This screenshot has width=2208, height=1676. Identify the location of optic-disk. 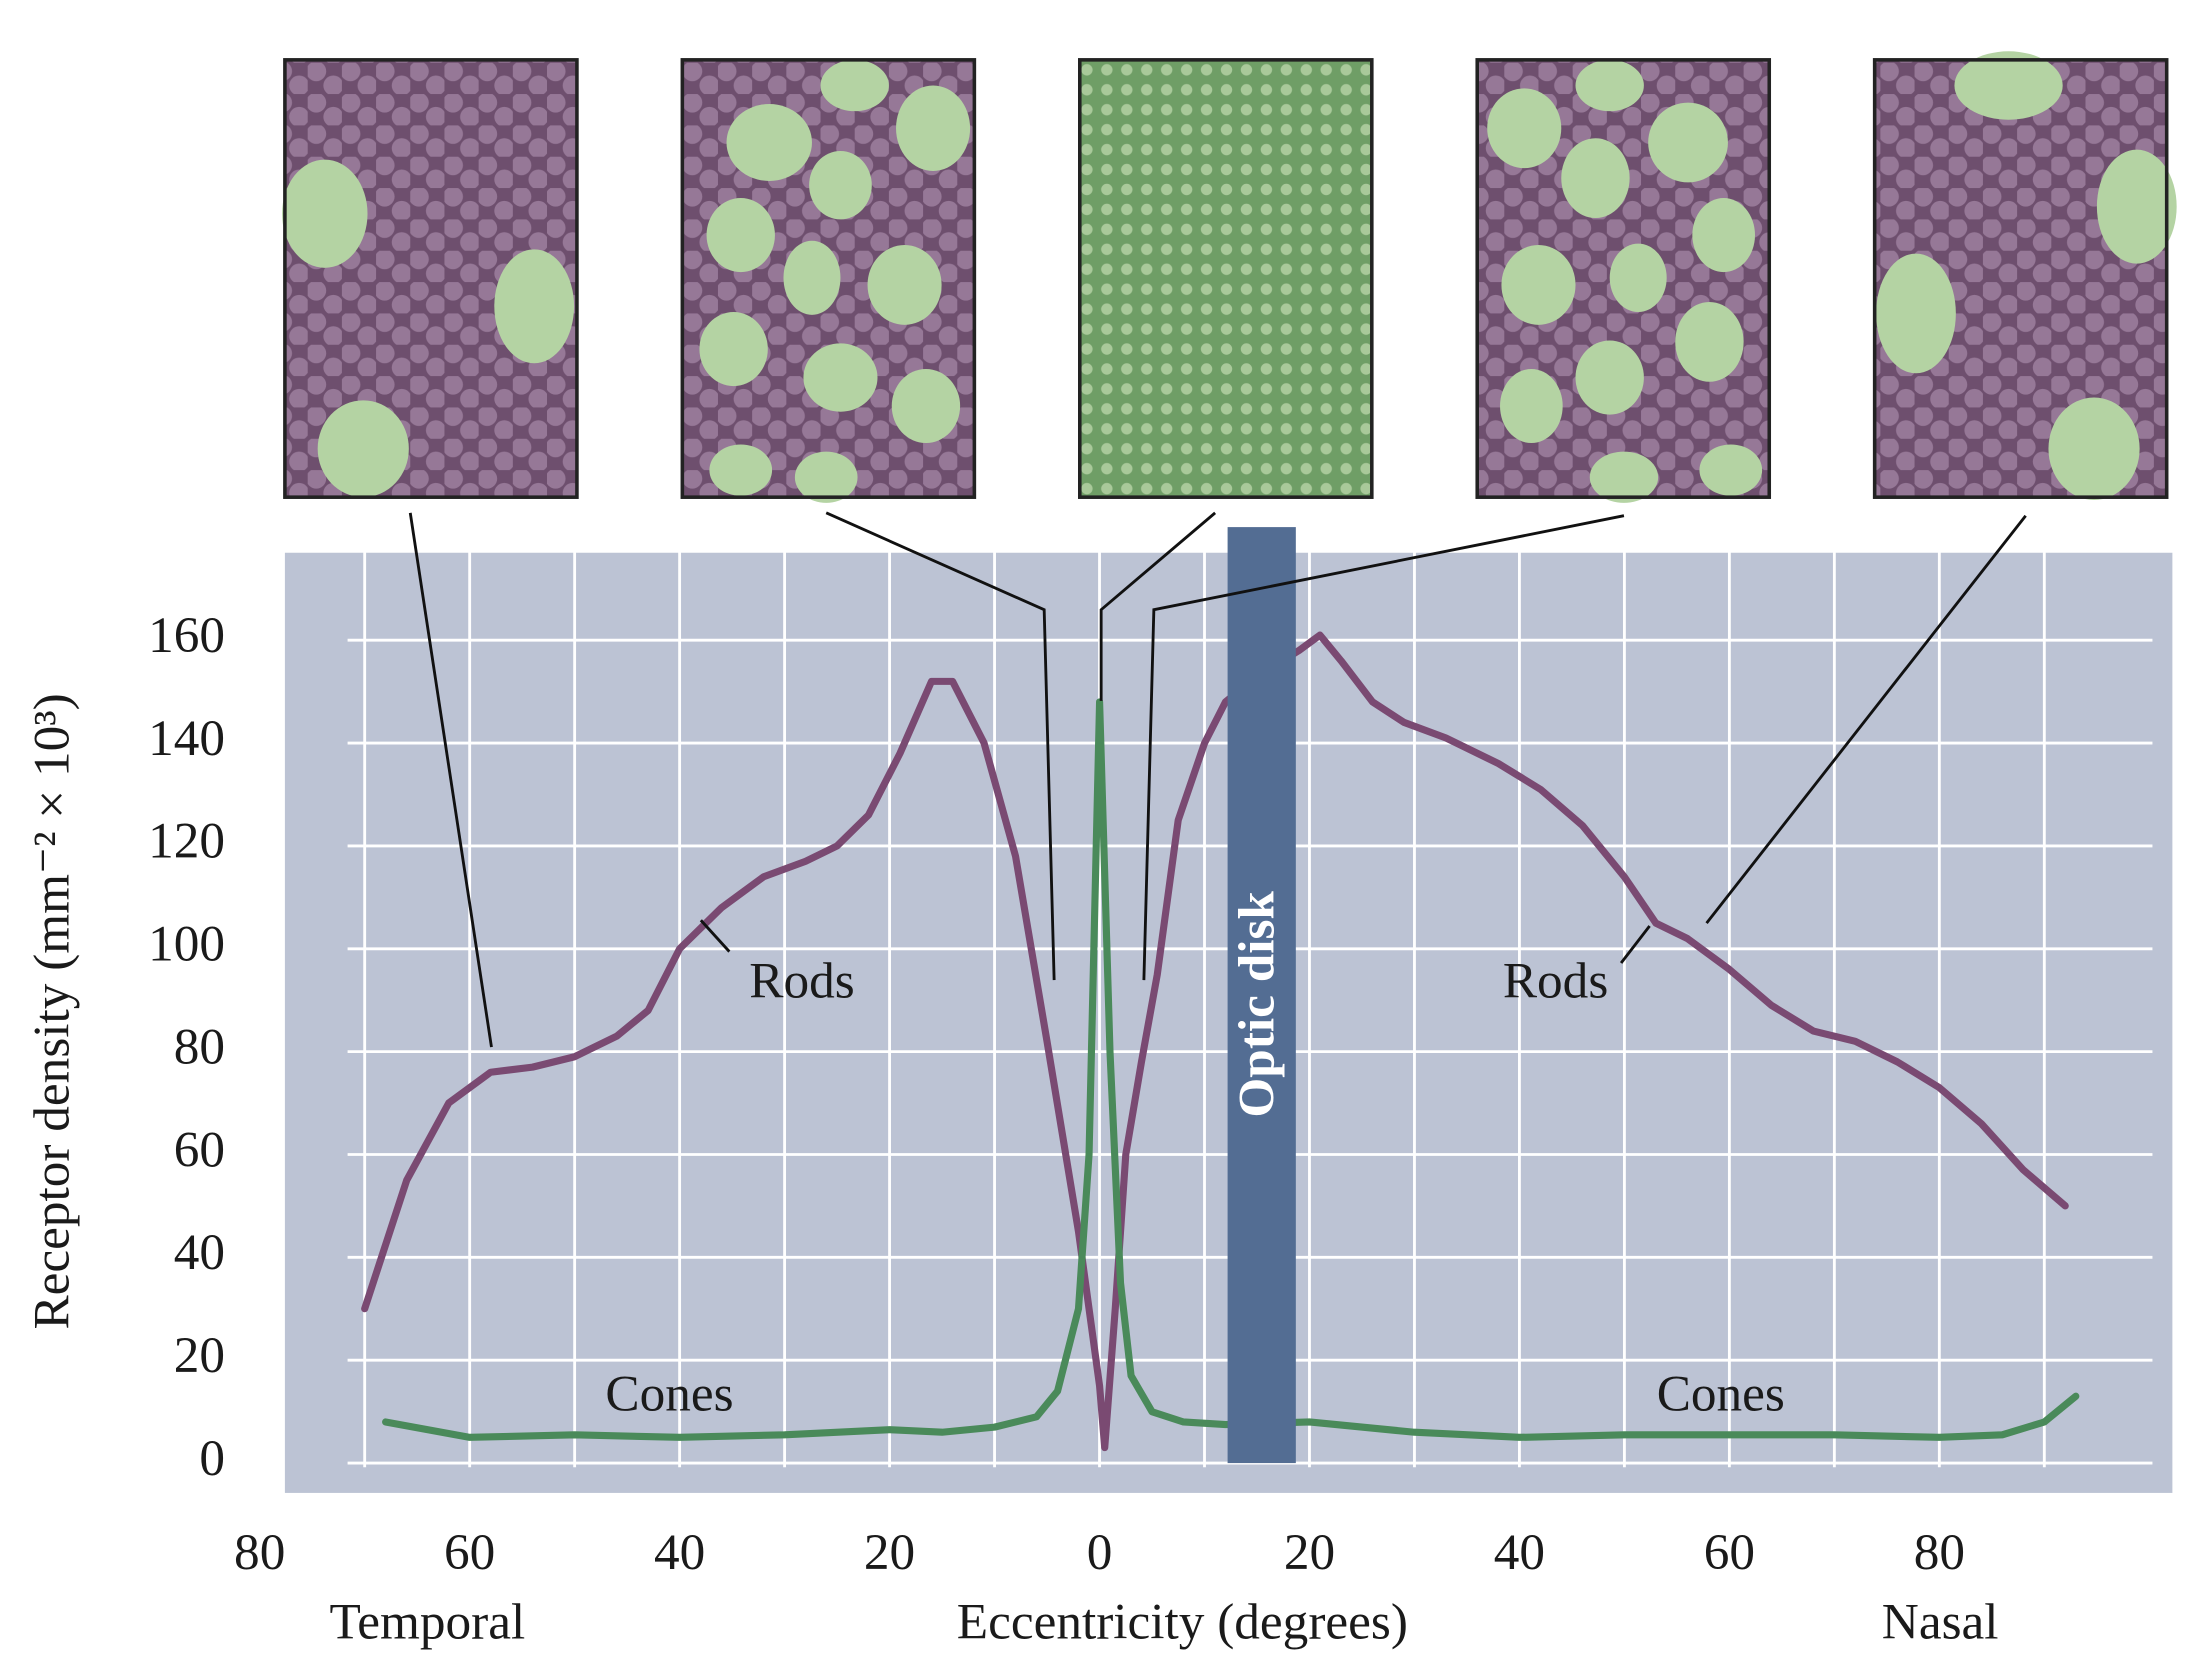
(1261, 995).